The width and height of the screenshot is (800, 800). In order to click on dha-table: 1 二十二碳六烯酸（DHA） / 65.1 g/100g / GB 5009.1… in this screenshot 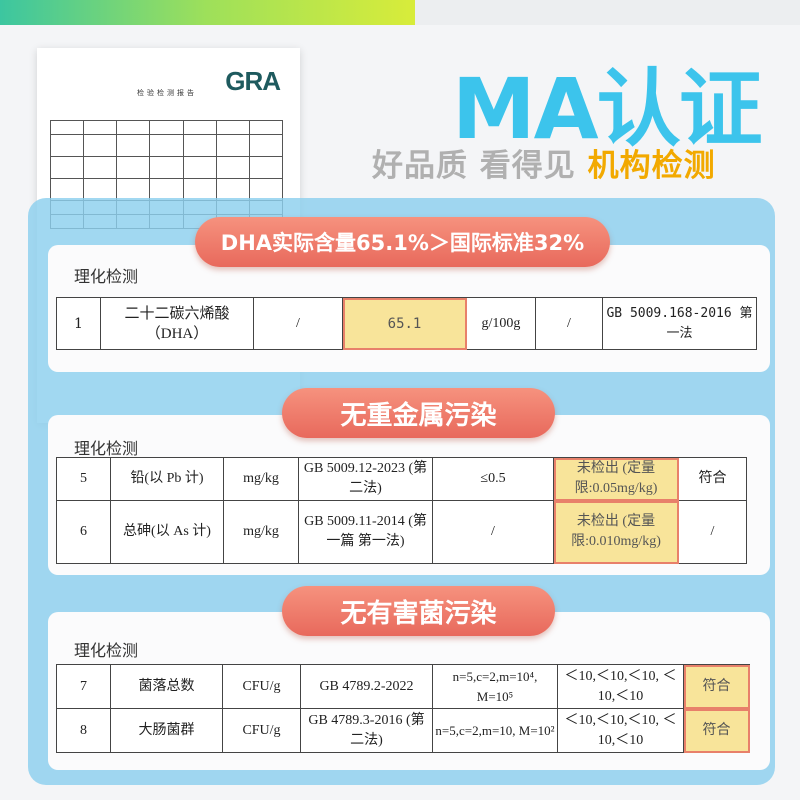, I will do `click(406, 323)`.